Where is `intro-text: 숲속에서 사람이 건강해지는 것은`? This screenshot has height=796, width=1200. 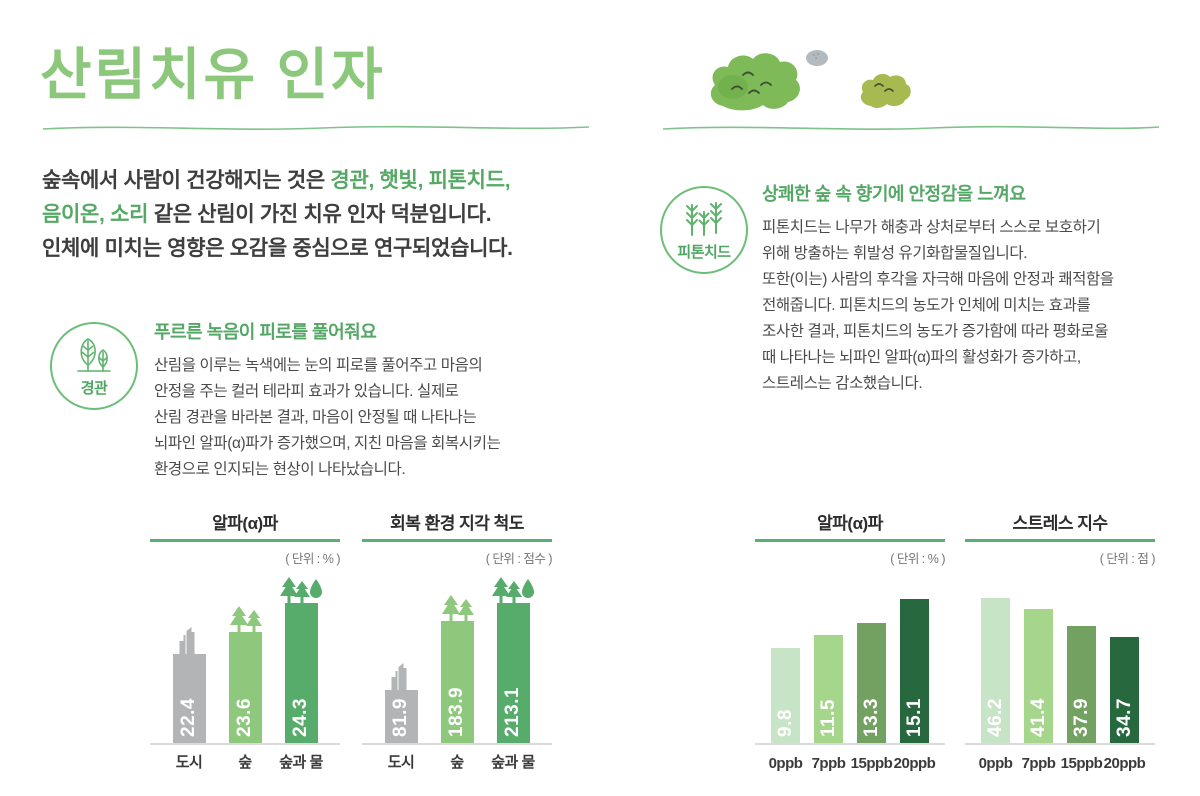
intro-text: 숲속에서 사람이 건강해지는 것은 is located at coordinates (186, 180).